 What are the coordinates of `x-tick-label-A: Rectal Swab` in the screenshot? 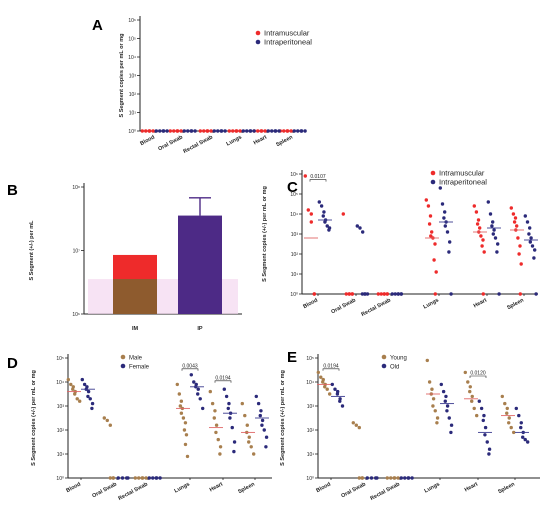 It's located at (199, 144).